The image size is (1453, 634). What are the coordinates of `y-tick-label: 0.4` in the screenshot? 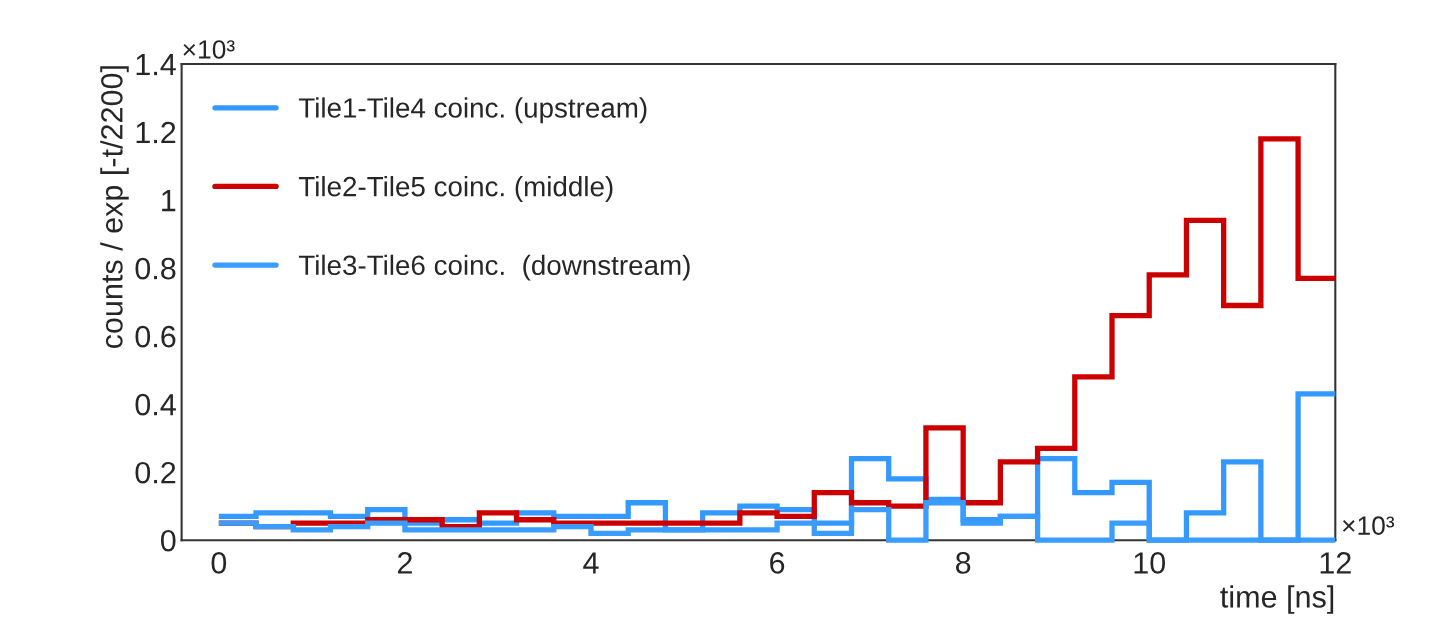 It's located at (155, 404).